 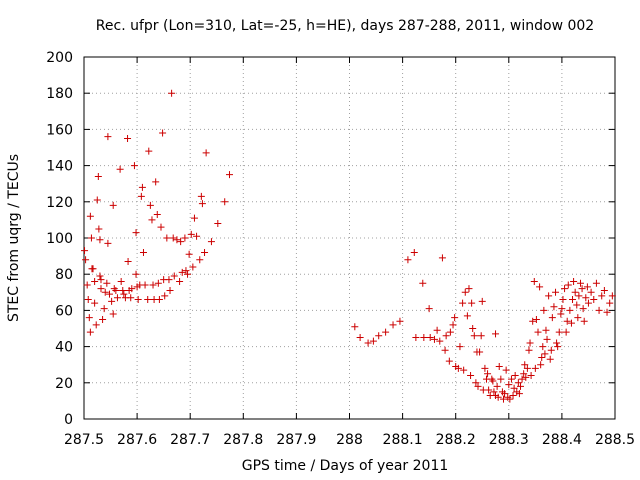 I want to click on x-tick-label: 287.6, so click(x=137, y=440).